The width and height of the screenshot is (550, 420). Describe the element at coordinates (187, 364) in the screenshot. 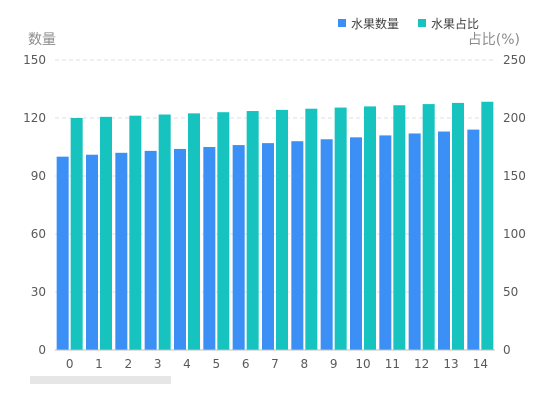

I see `x-tick-label: 4` at that location.